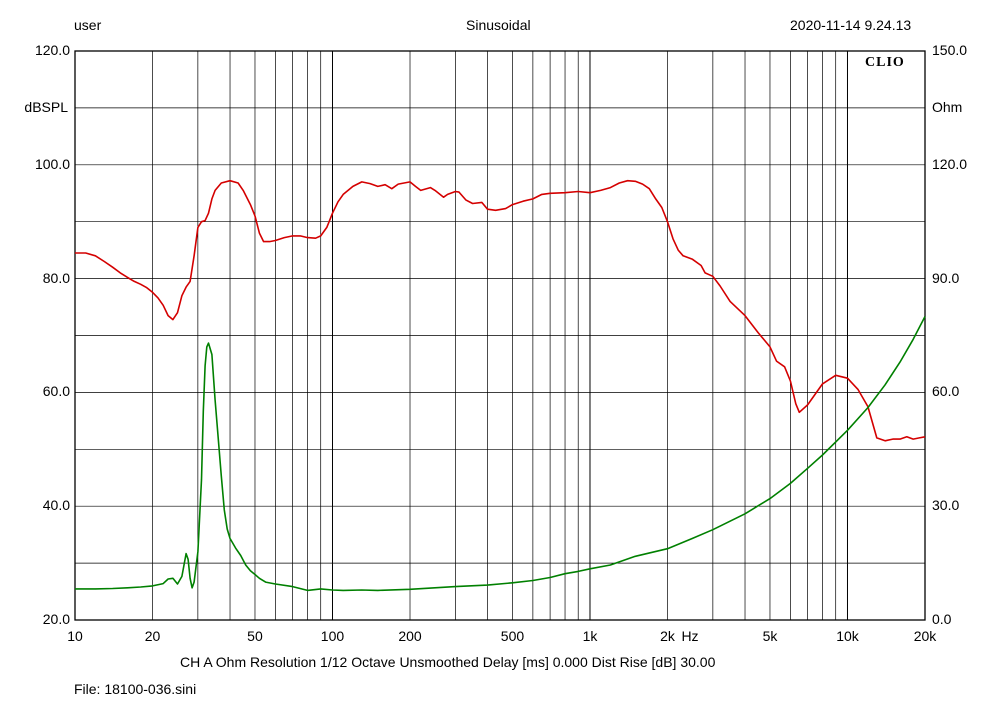 This screenshot has height=722, width=1002. What do you see at coordinates (52, 50) in the screenshot?
I see `y-left-tick: 120.0` at bounding box center [52, 50].